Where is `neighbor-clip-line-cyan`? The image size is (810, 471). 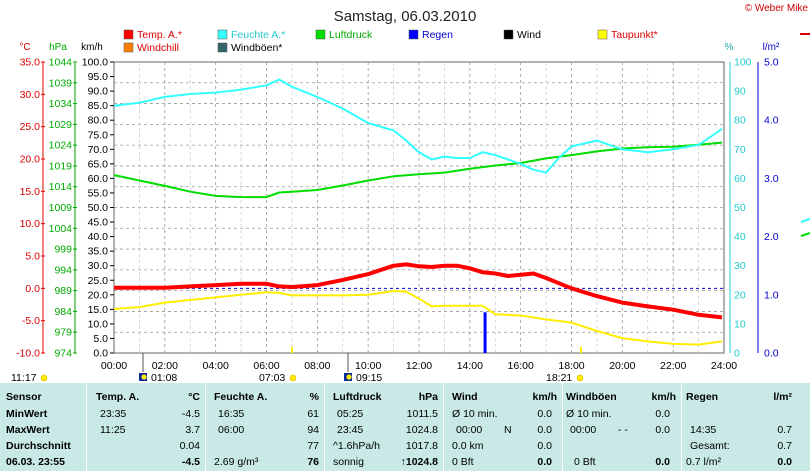
neighbor-clip-line-cyan is located at coordinates (805, 220).